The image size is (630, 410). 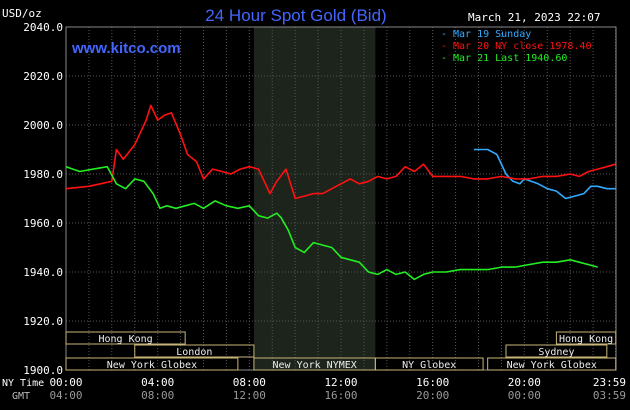 I want to click on x-tick-gmt: 16:00, so click(x=340, y=395).